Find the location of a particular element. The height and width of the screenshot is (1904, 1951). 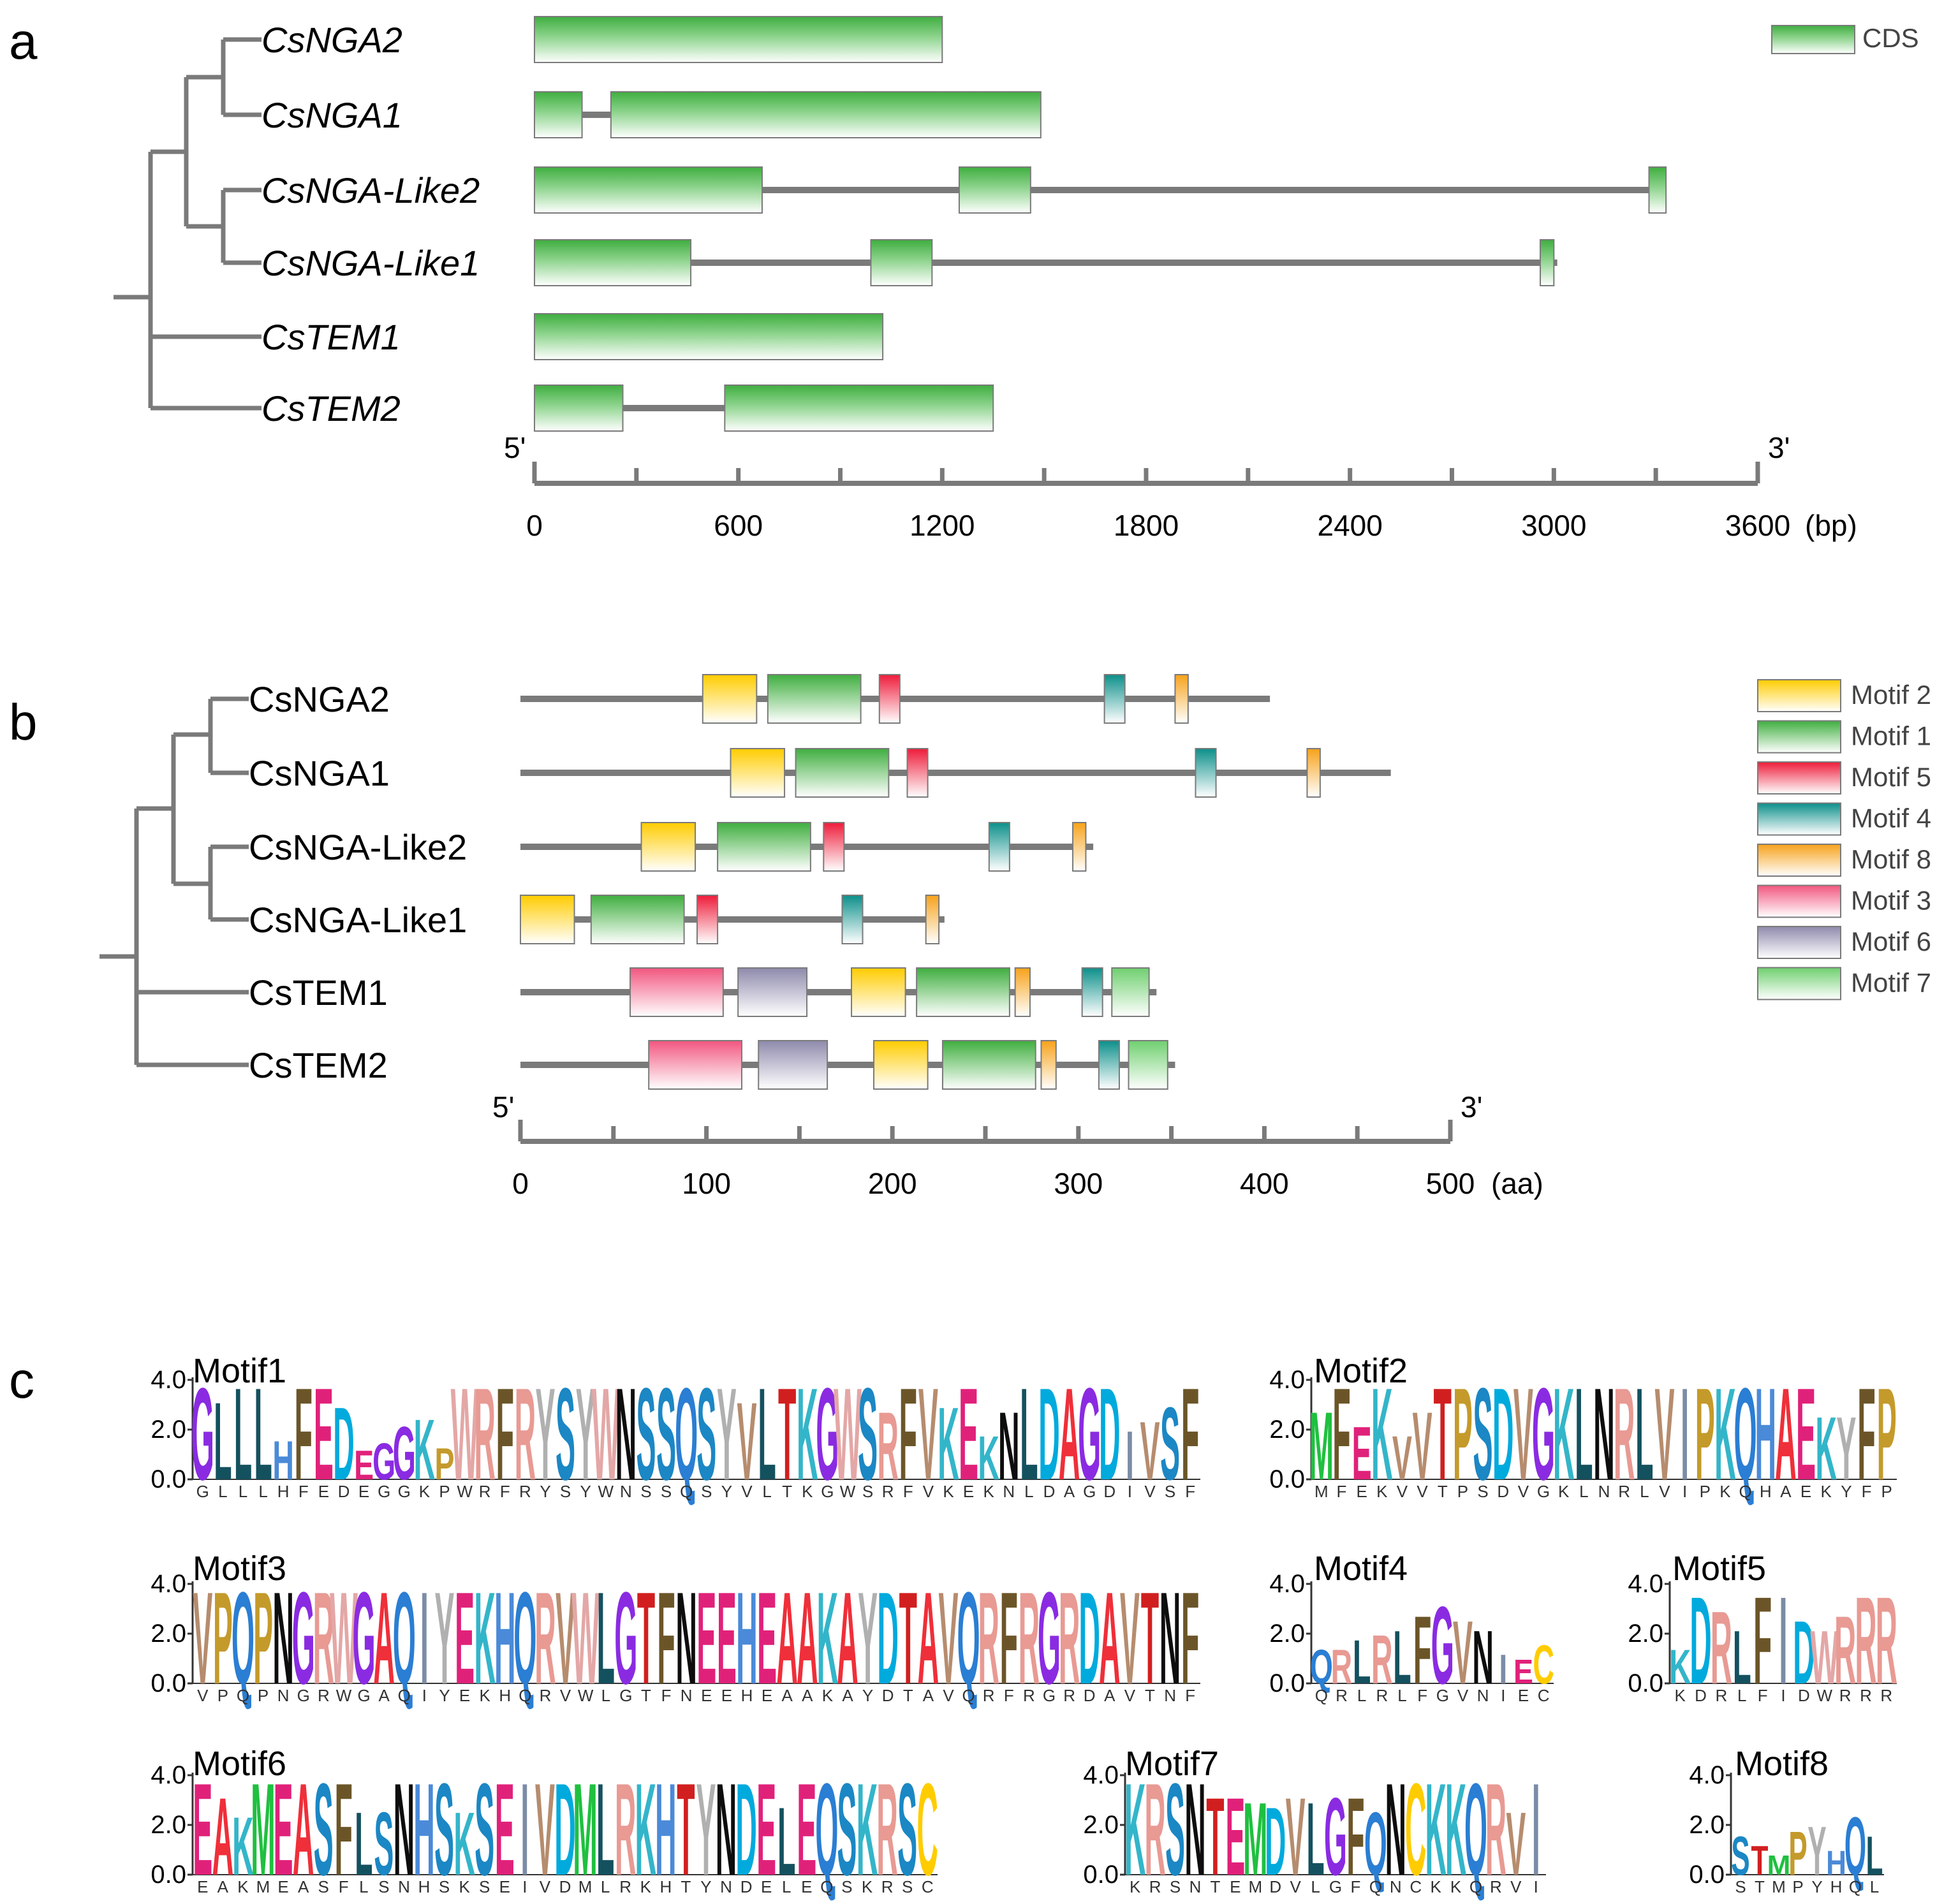

bp-axis: 0 600 1200 1800 2400 3000 3600 (bp) 5' 3' is located at coordinates (1180, 486).